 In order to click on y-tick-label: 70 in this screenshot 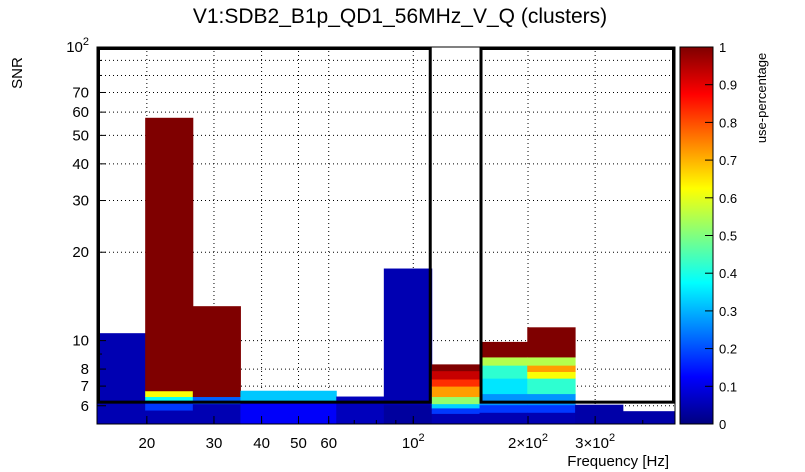, I will do `click(80, 92)`.